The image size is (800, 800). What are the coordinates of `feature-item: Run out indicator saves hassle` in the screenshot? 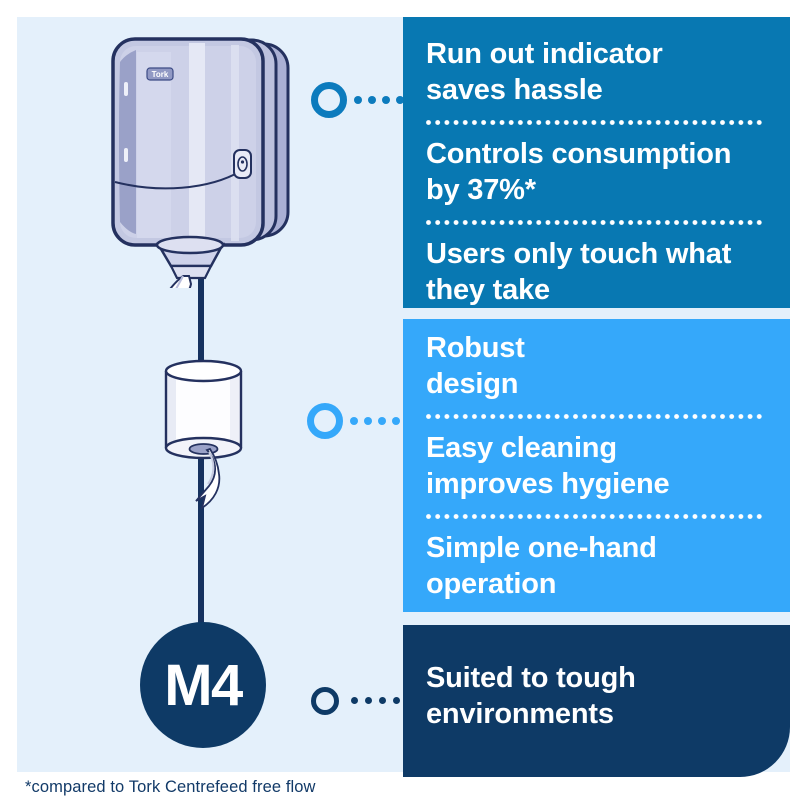 It's located at (544, 72).